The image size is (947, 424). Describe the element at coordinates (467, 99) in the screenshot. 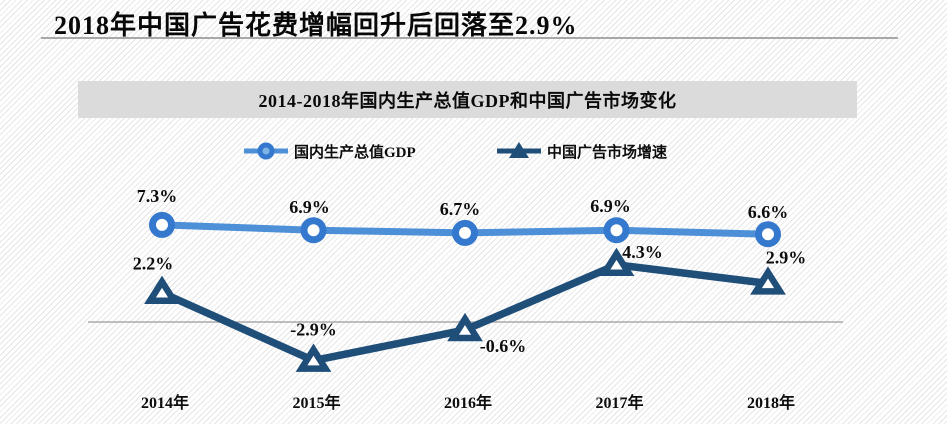

I see `chart-title: 2014-2018年国内生产总值GDP和中国广告市场变化` at that location.